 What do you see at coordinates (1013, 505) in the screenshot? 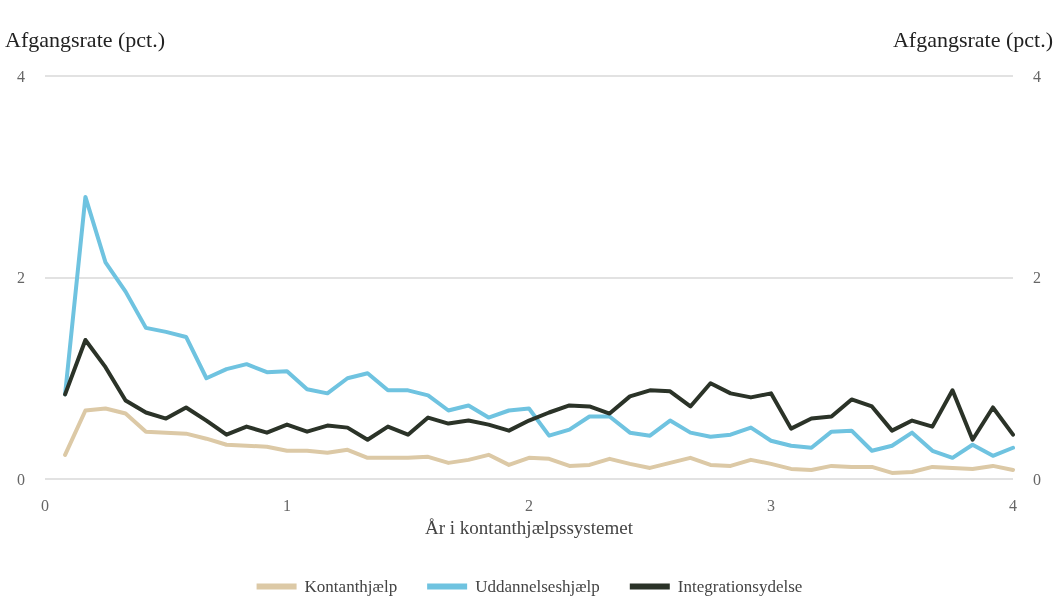
I see `x-tick-label: 4` at bounding box center [1013, 505].